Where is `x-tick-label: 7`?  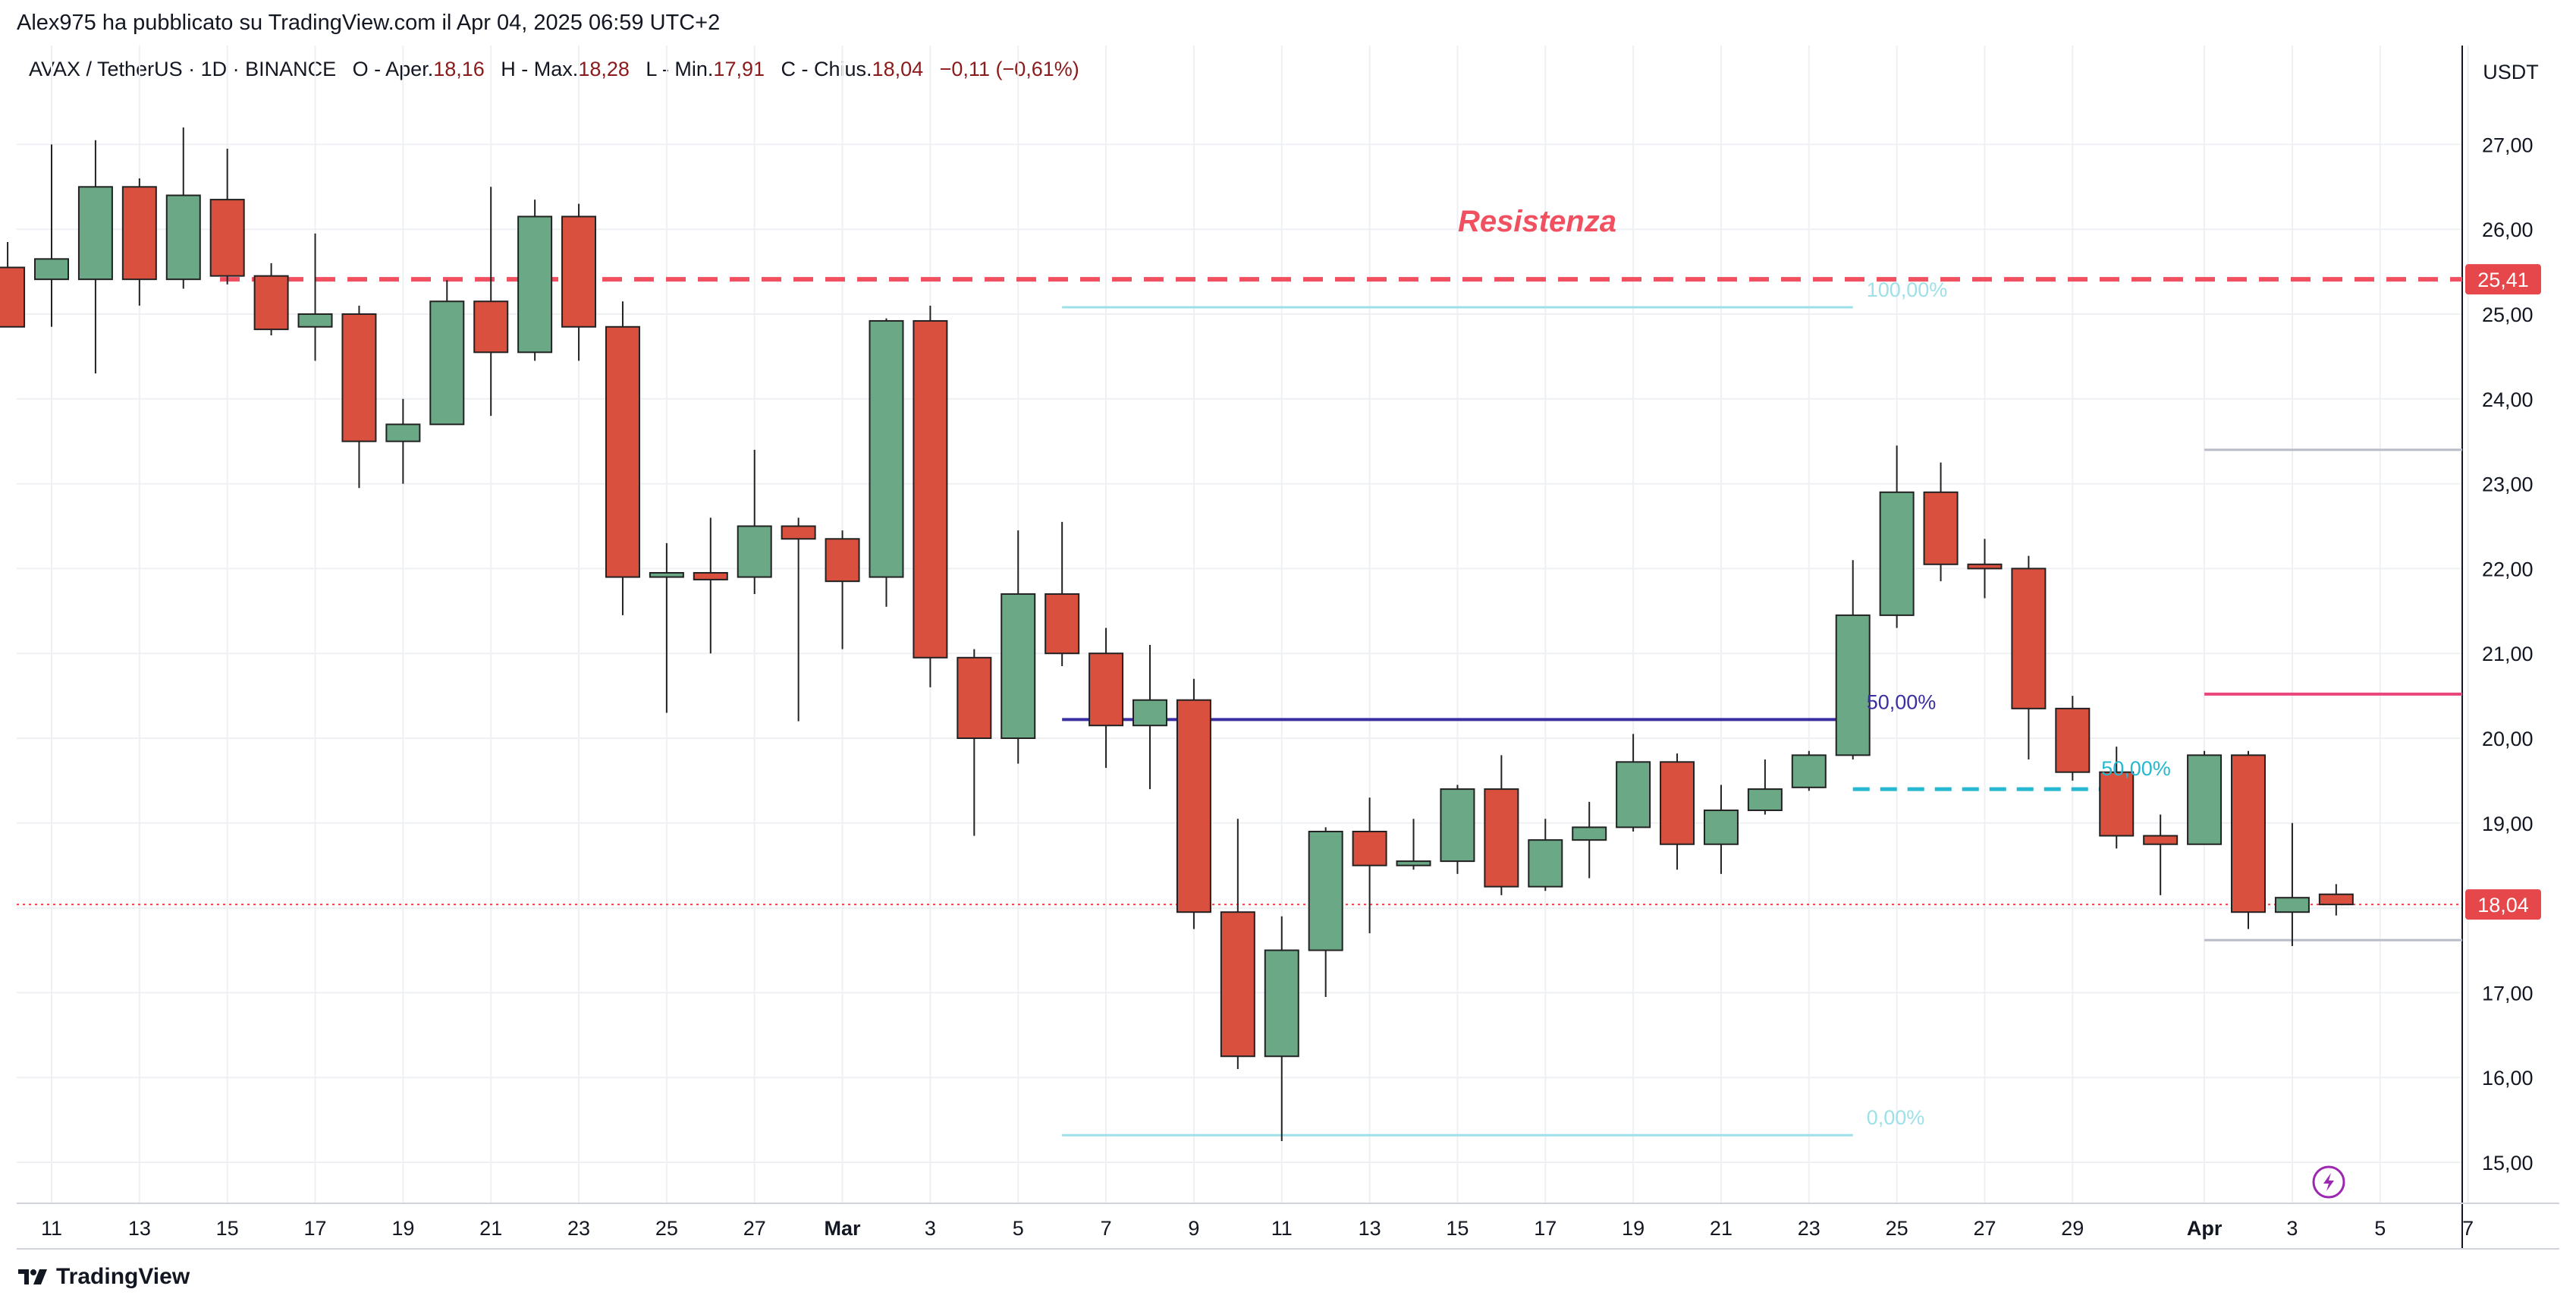 x-tick-label: 7 is located at coordinates (2468, 1228).